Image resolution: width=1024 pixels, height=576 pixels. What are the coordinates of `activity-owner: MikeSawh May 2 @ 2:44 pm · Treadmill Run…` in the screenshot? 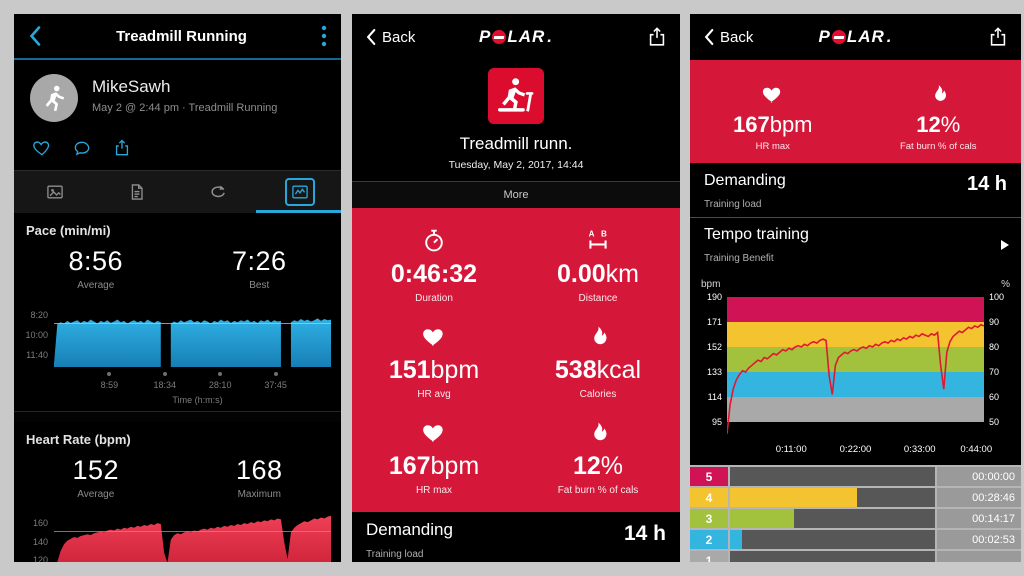 It's located at (177, 91).